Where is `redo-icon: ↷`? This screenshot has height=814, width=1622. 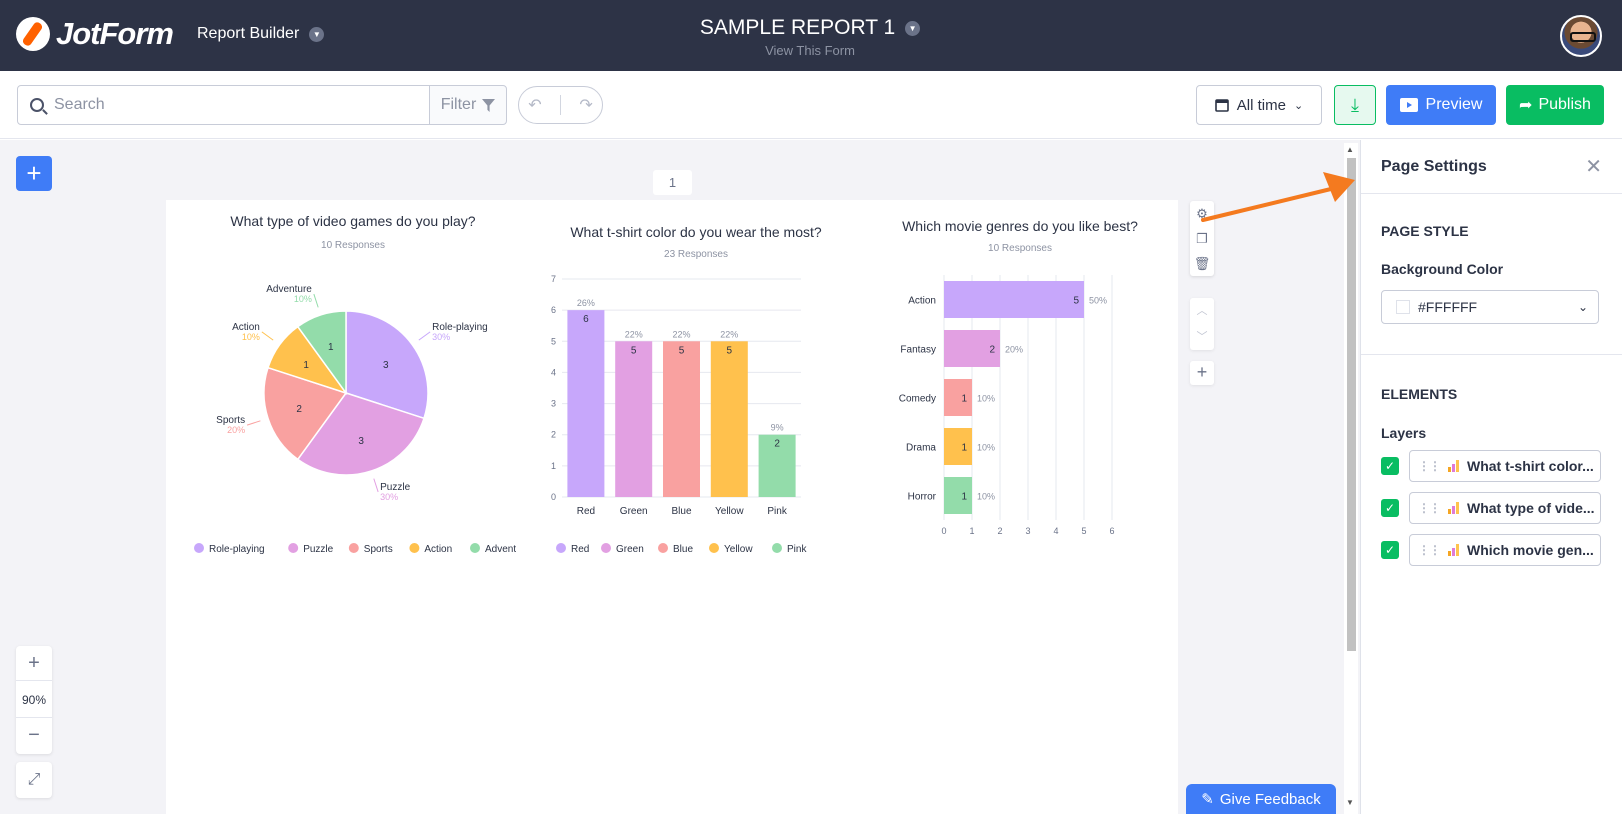
redo-icon: ↷ is located at coordinates (586, 105).